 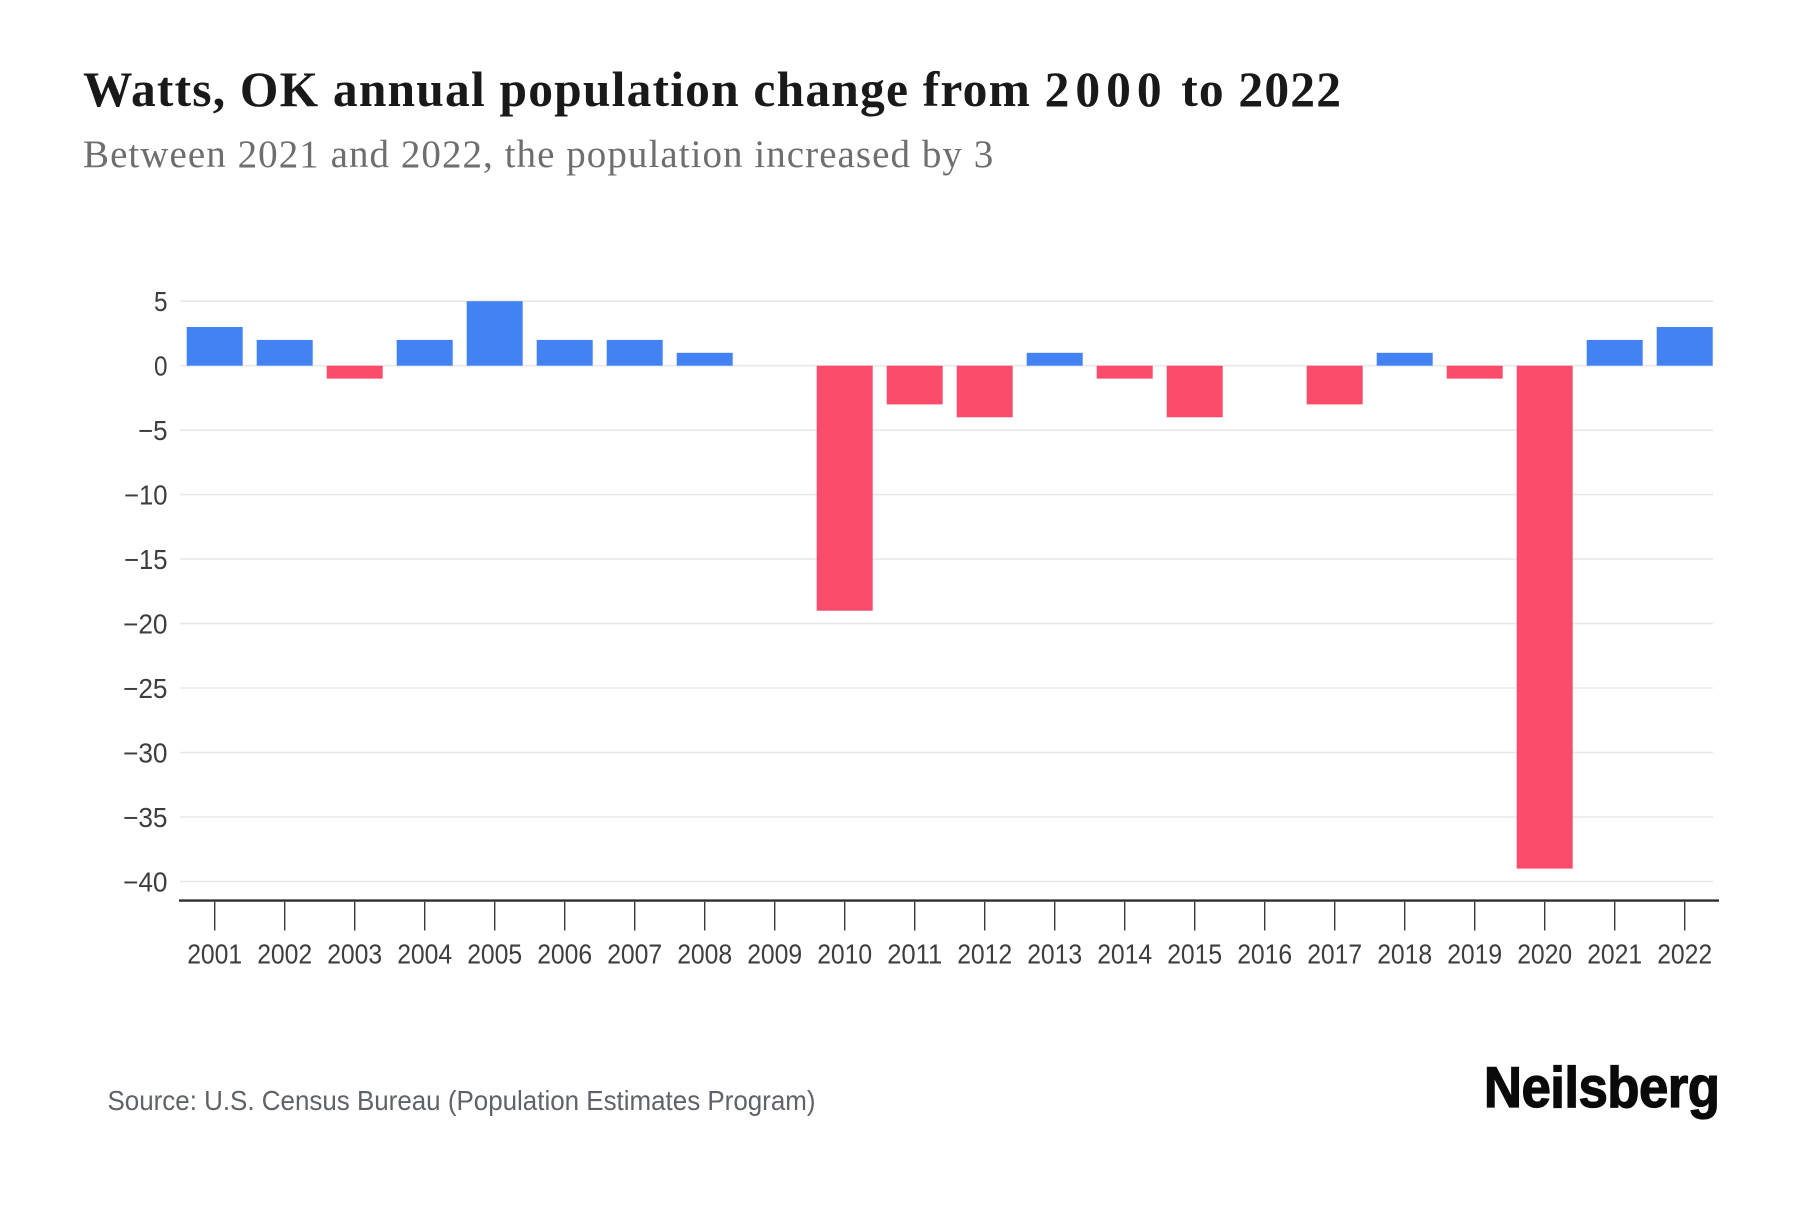 What do you see at coordinates (914, 954) in the screenshot?
I see `svg-text: 2011` at bounding box center [914, 954].